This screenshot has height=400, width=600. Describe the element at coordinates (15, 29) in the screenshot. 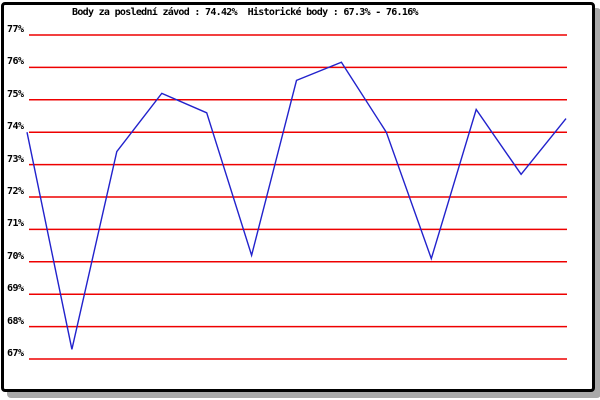

I see `y-axis-tick-label: 77%` at that location.